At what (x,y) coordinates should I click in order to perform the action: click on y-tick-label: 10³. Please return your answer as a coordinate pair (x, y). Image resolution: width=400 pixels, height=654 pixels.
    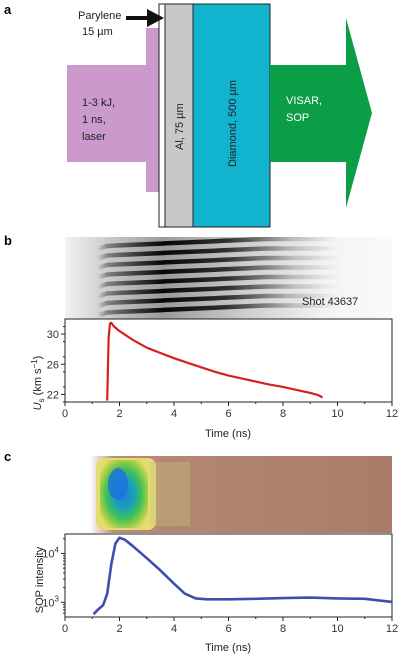
    Looking at the image, I should click on (50, 601).